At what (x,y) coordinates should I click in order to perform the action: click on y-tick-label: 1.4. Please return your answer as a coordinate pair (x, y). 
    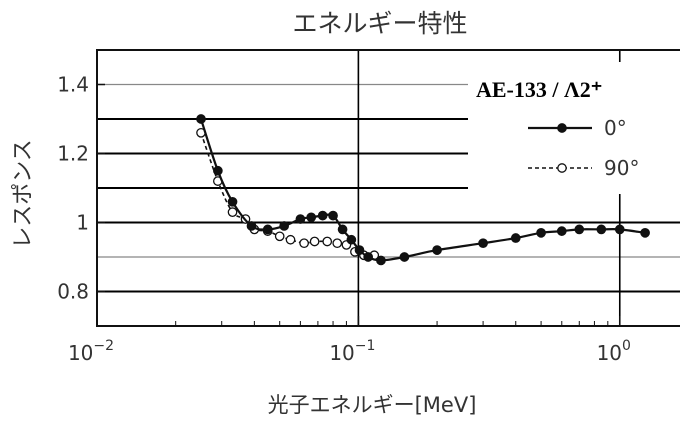
    Looking at the image, I should click on (73, 85).